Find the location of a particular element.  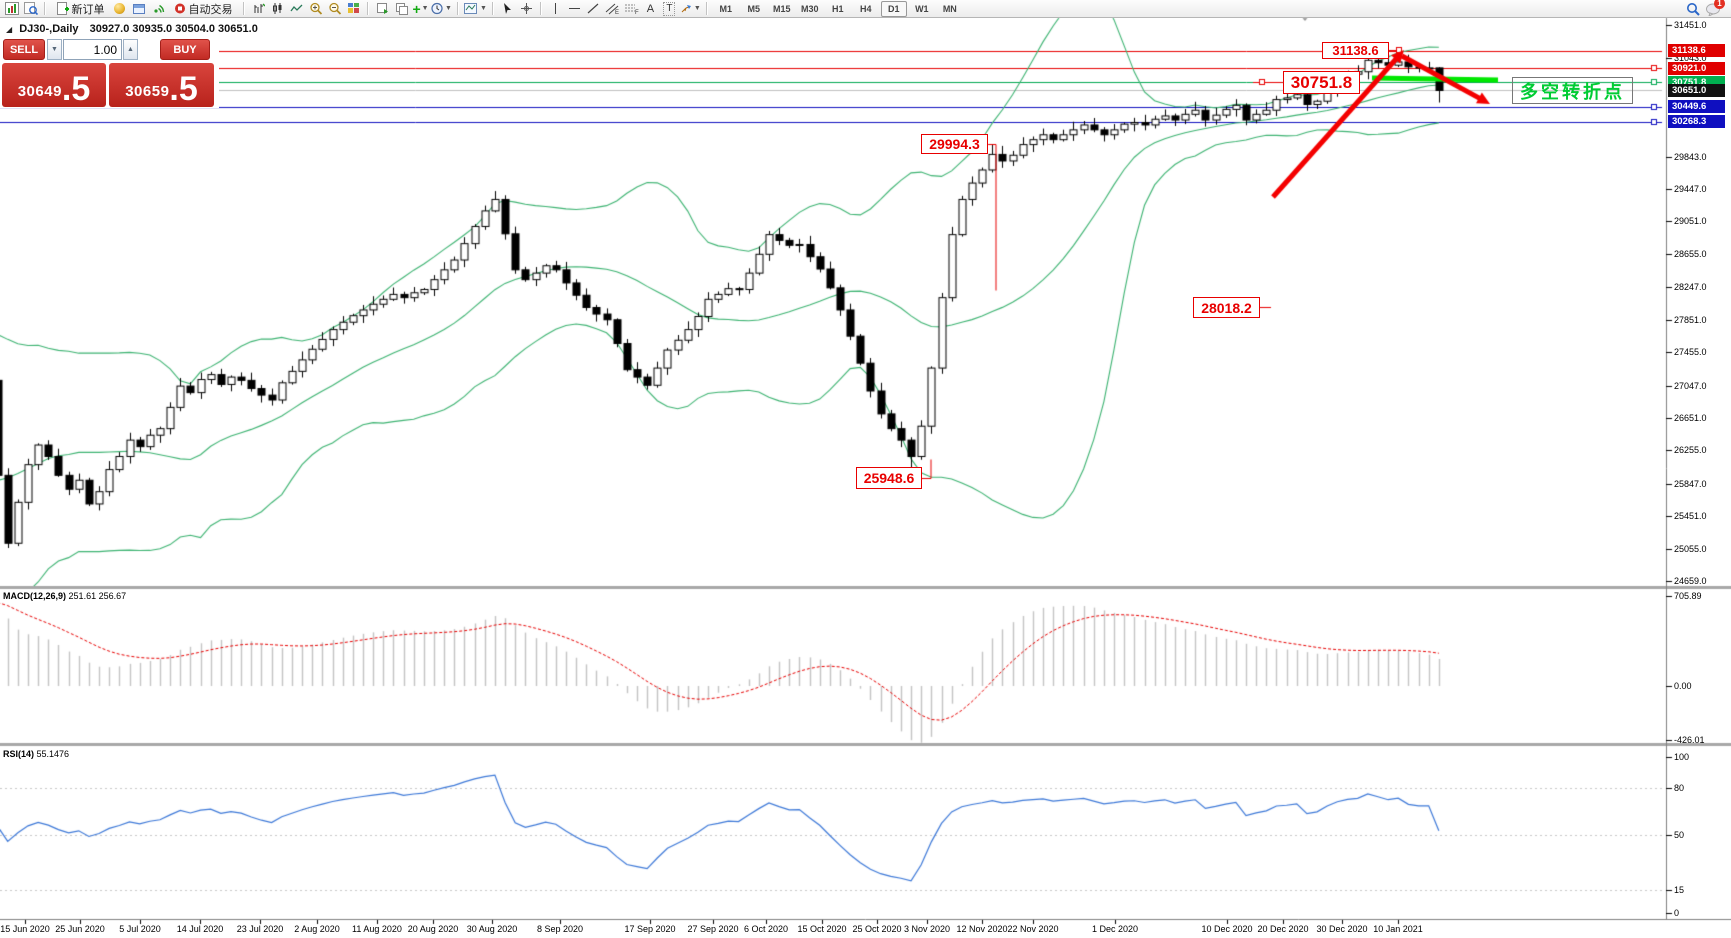

trendline-tool-icon is located at coordinates (593, 8).